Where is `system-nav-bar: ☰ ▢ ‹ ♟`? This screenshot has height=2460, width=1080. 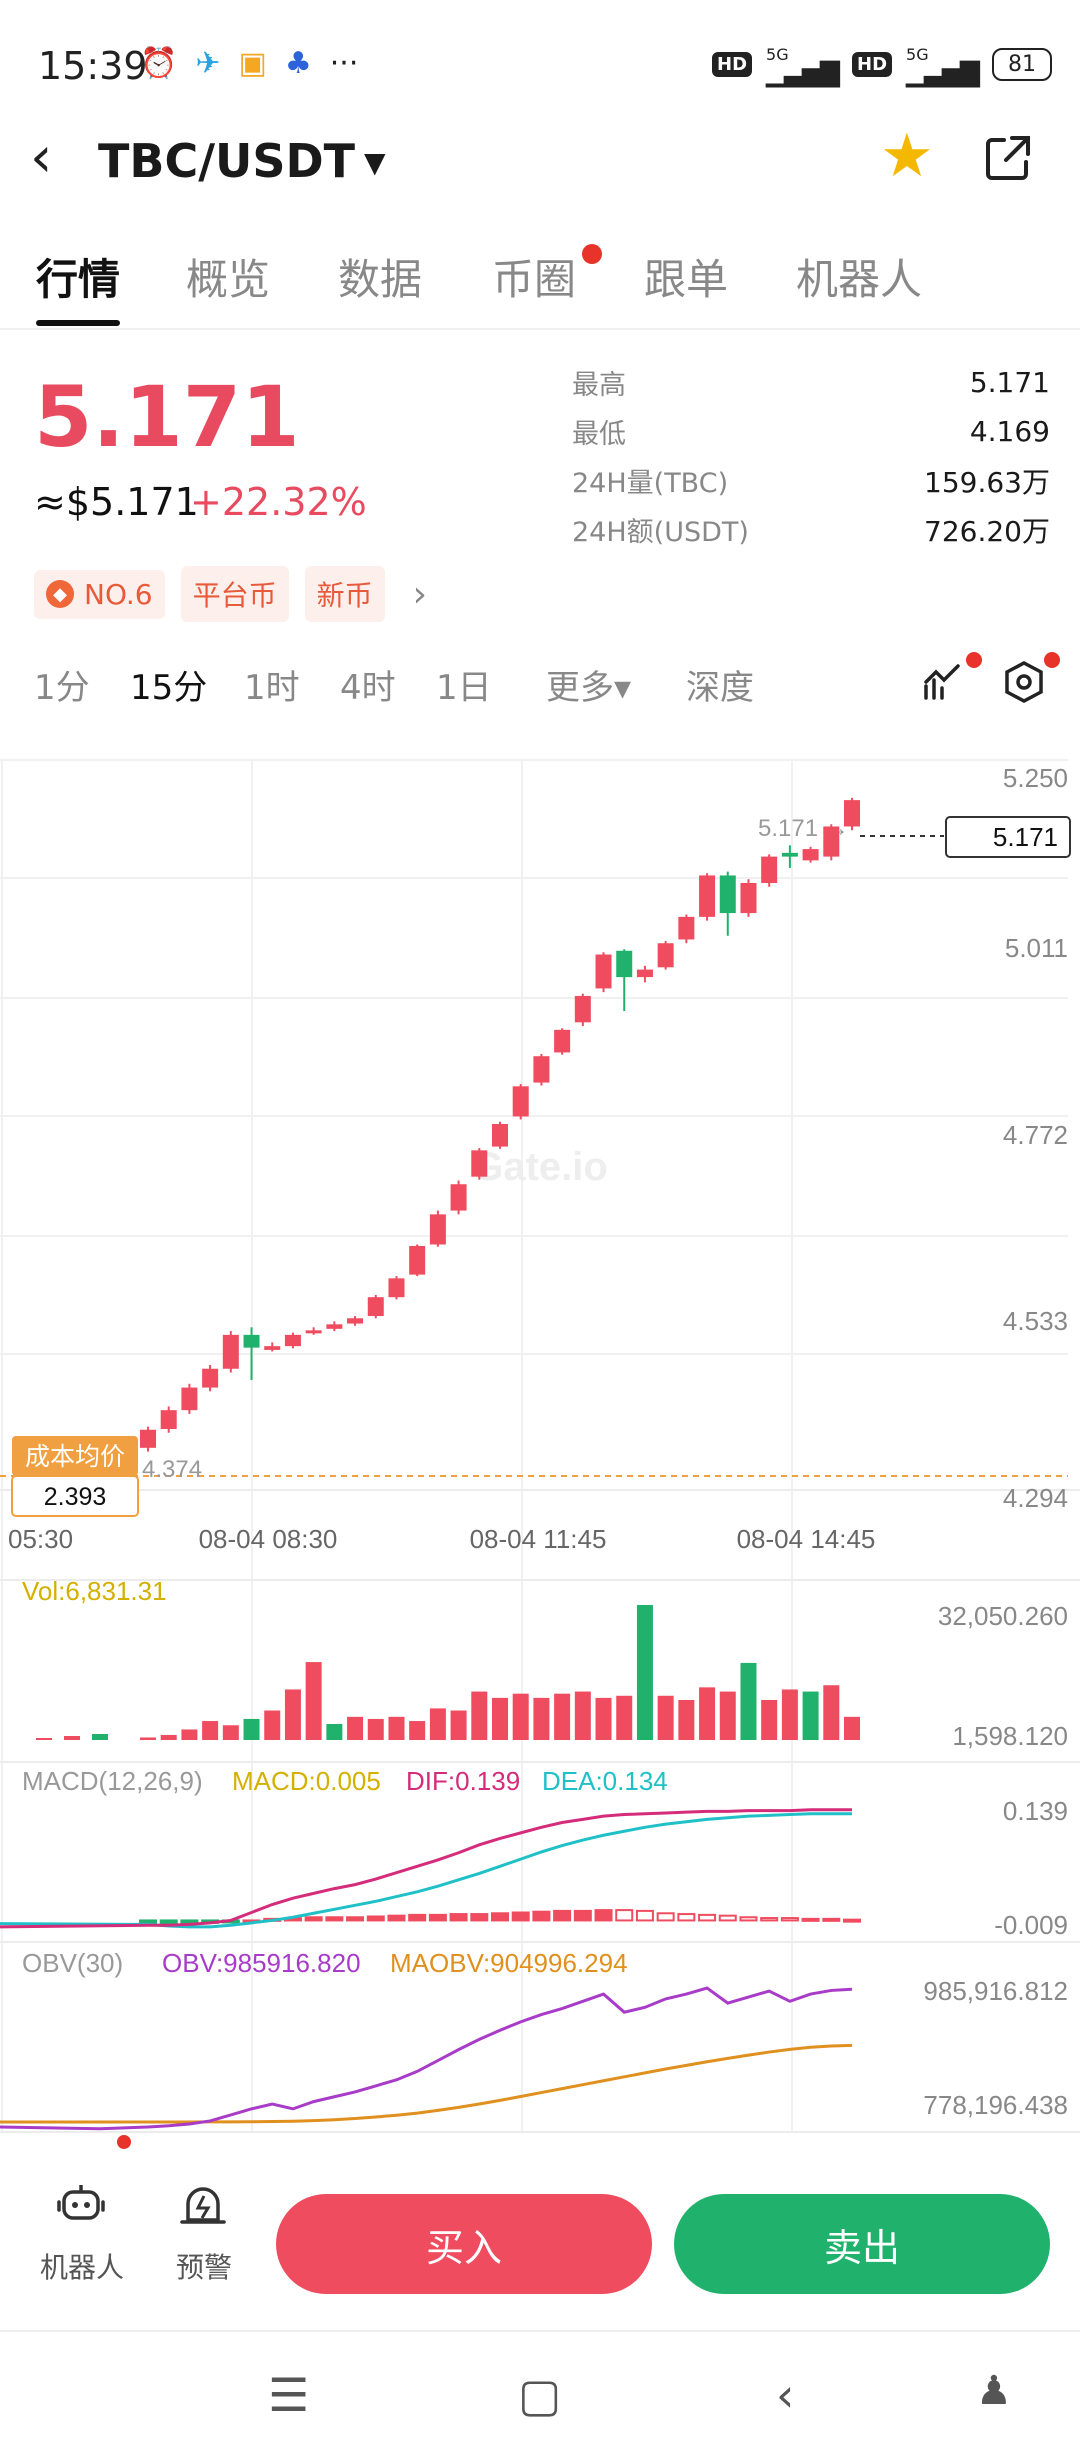
system-nav-bar: ☰ ▢ ‹ ♟ is located at coordinates (540, 2395).